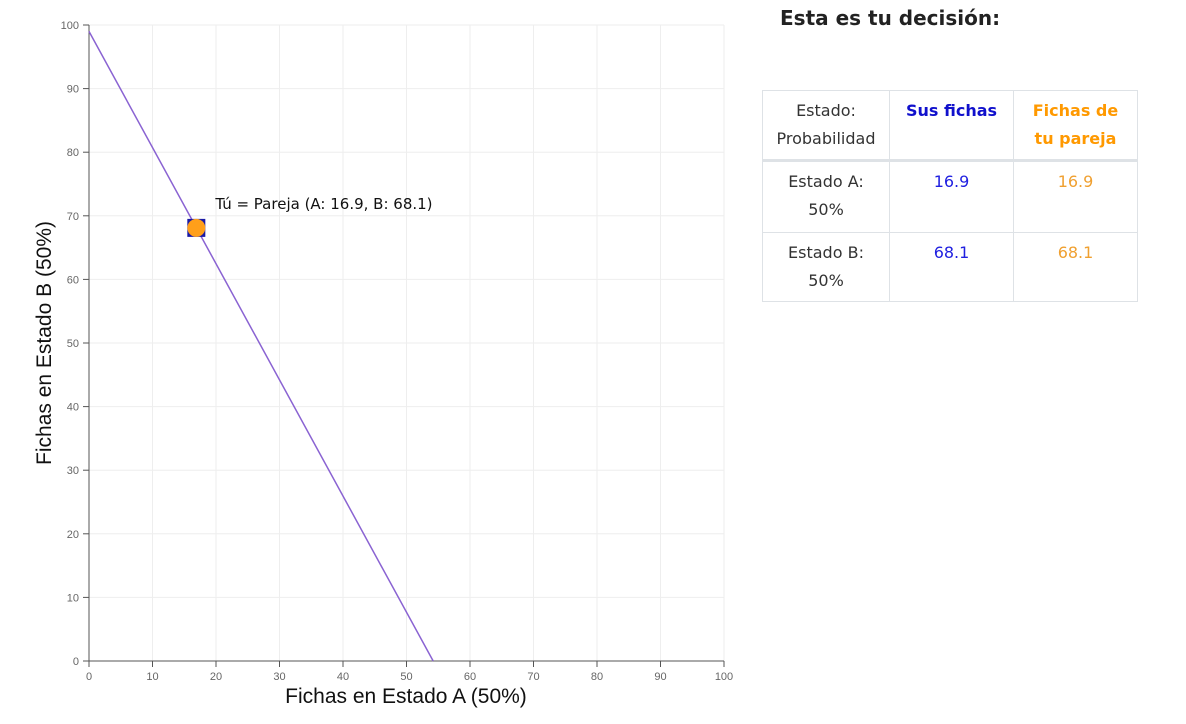 This screenshot has height=724, width=1186. What do you see at coordinates (73, 598) in the screenshot?
I see `y-tick-label: 10` at bounding box center [73, 598].